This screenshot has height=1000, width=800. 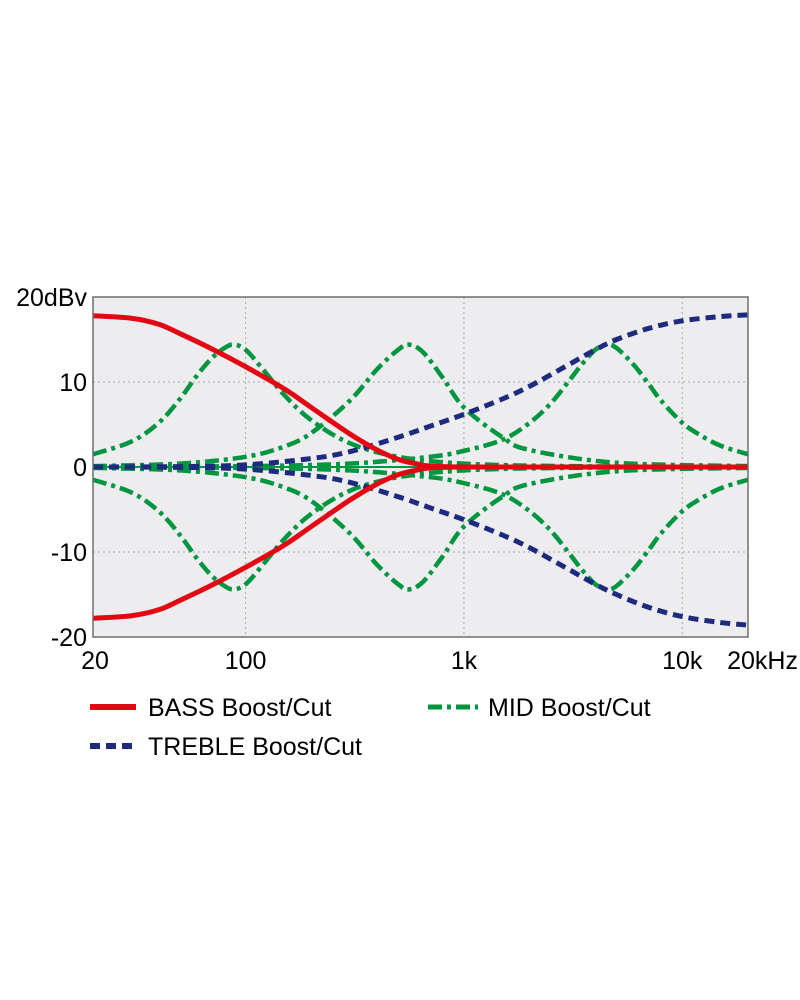 I want to click on x-tick-label-4: 20kHz, so click(x=762, y=661).